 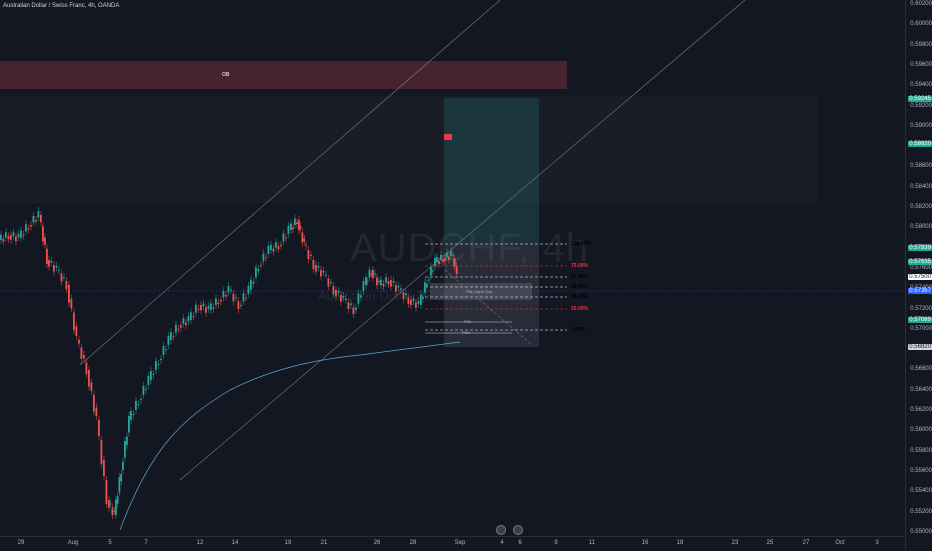 What do you see at coordinates (920, 320) in the screenshot?
I see `price-badge: 0.57089` at bounding box center [920, 320].